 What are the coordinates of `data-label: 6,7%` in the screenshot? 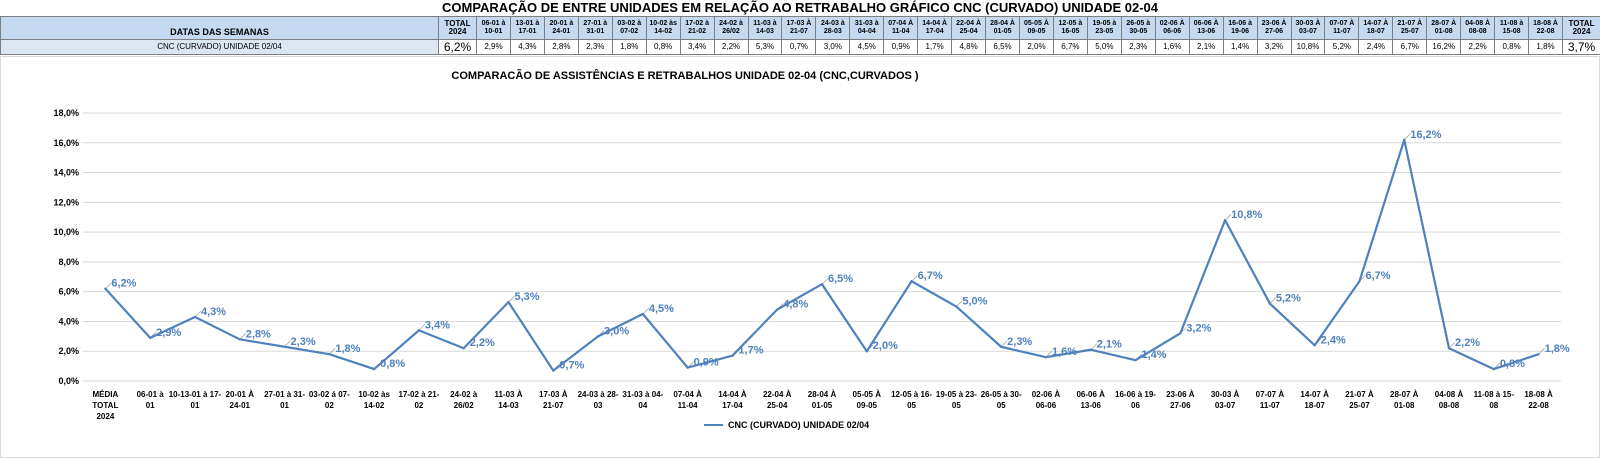 It's located at (1377, 276).